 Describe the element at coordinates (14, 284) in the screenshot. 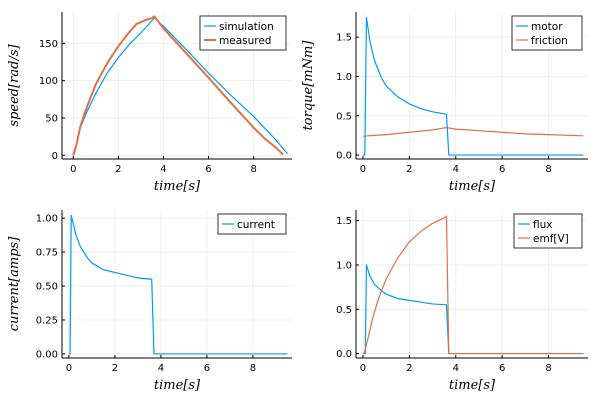

I see `y-axis-label: current[amps]` at that location.